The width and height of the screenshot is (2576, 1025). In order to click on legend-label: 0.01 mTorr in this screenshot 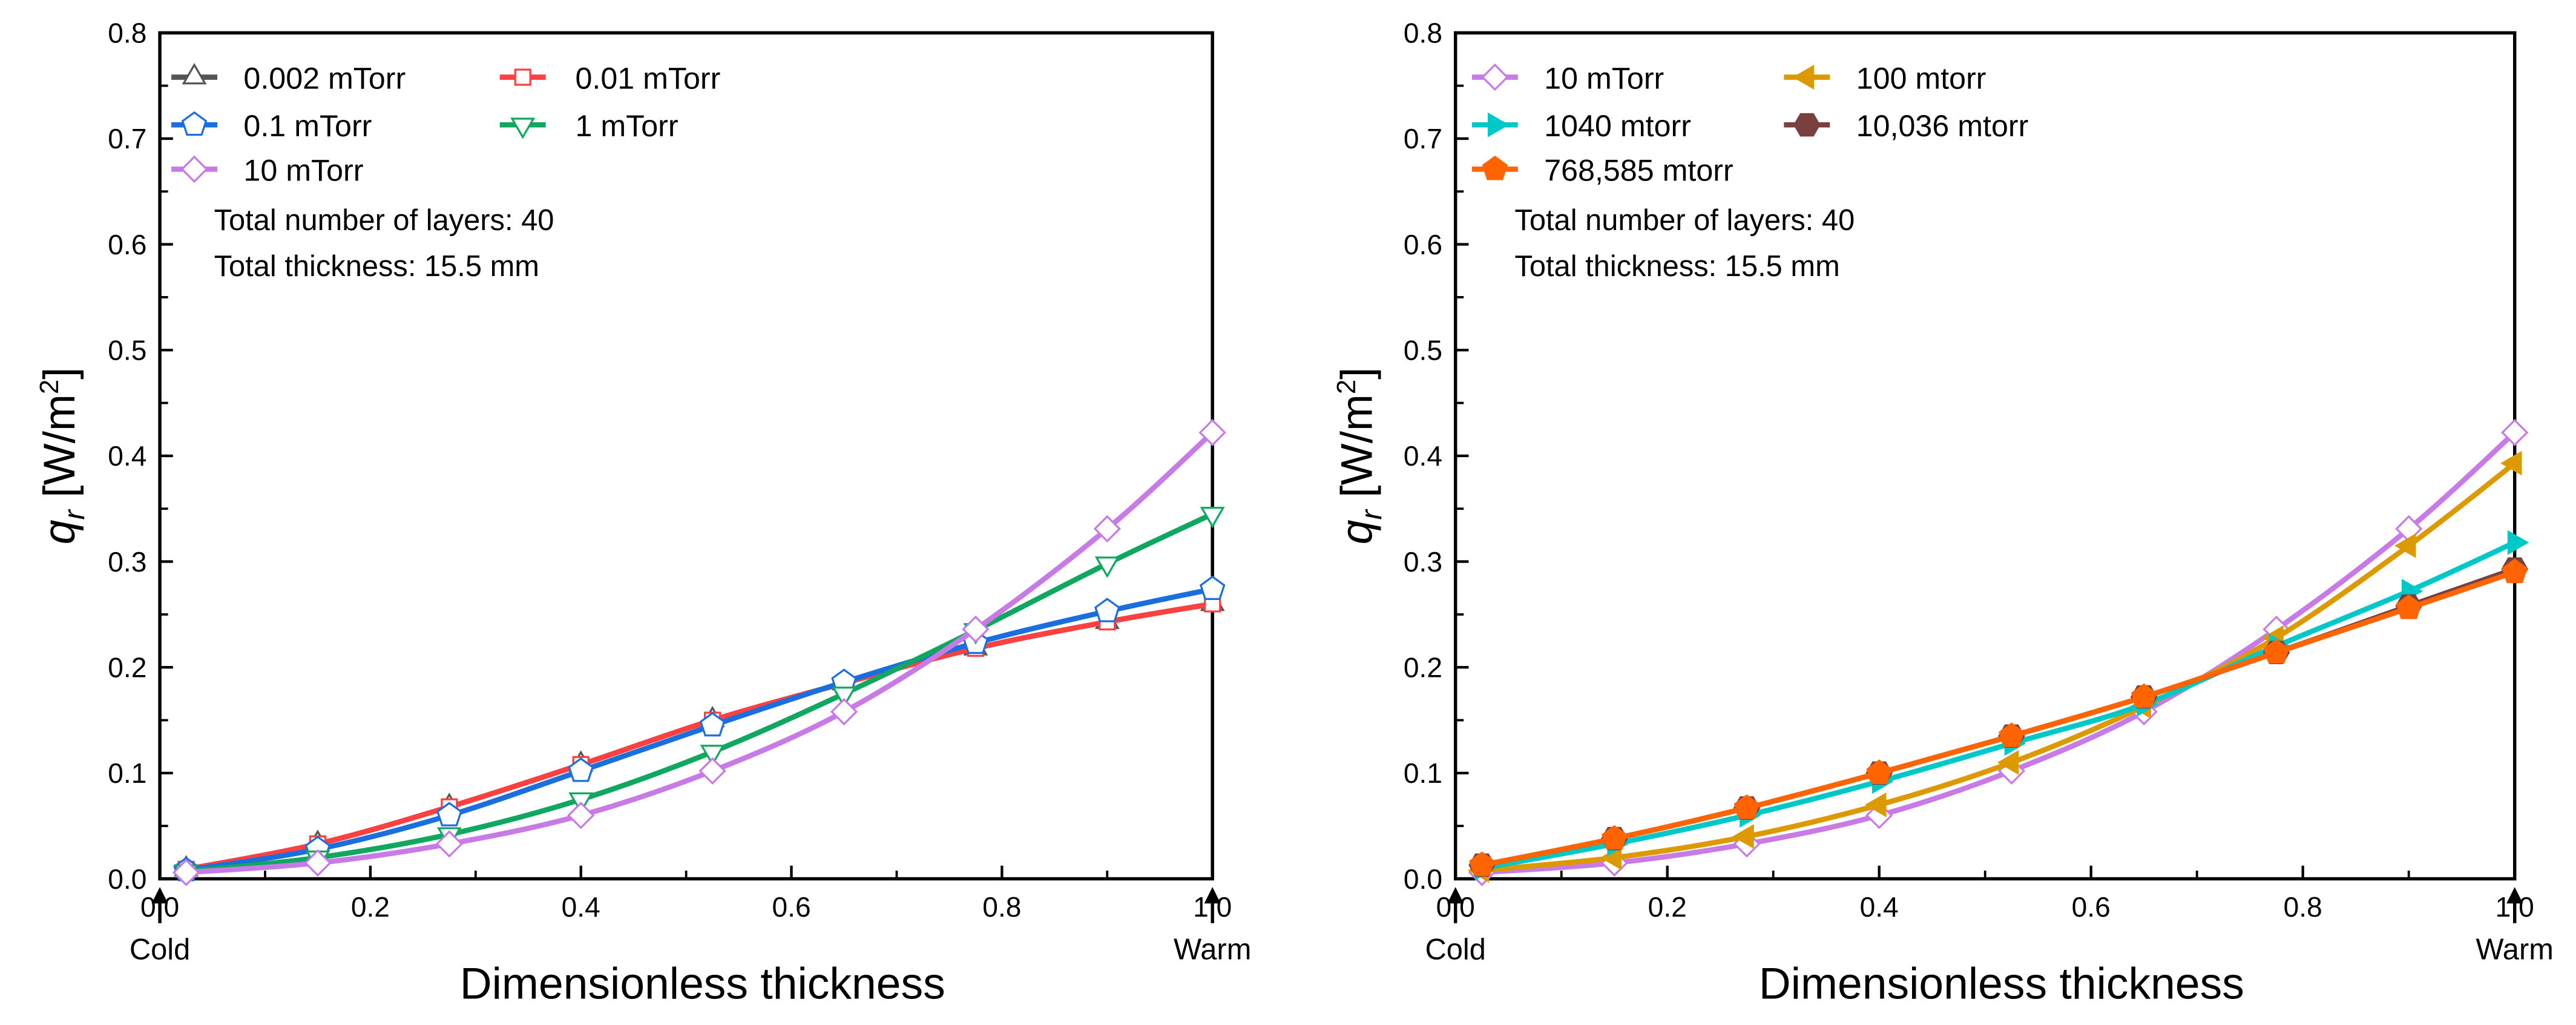, I will do `click(647, 79)`.